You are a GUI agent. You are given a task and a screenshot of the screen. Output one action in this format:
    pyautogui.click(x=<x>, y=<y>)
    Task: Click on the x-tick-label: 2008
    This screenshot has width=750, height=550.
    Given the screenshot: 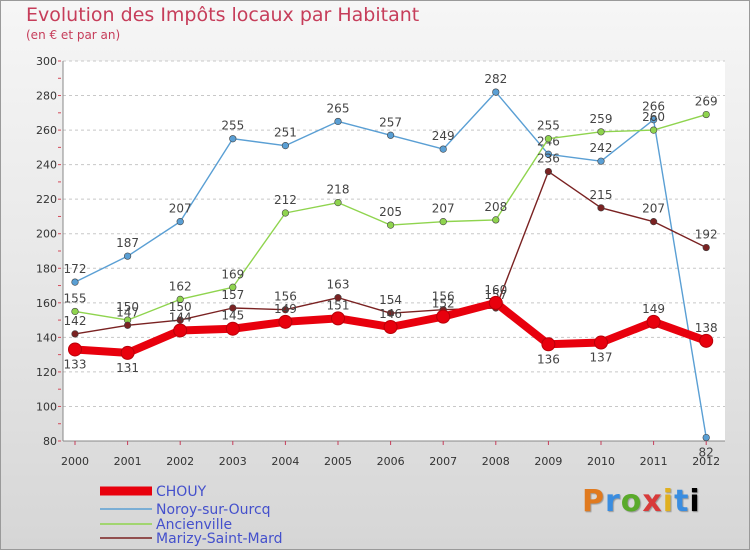 What is the action you would take?
    pyautogui.click(x=496, y=461)
    